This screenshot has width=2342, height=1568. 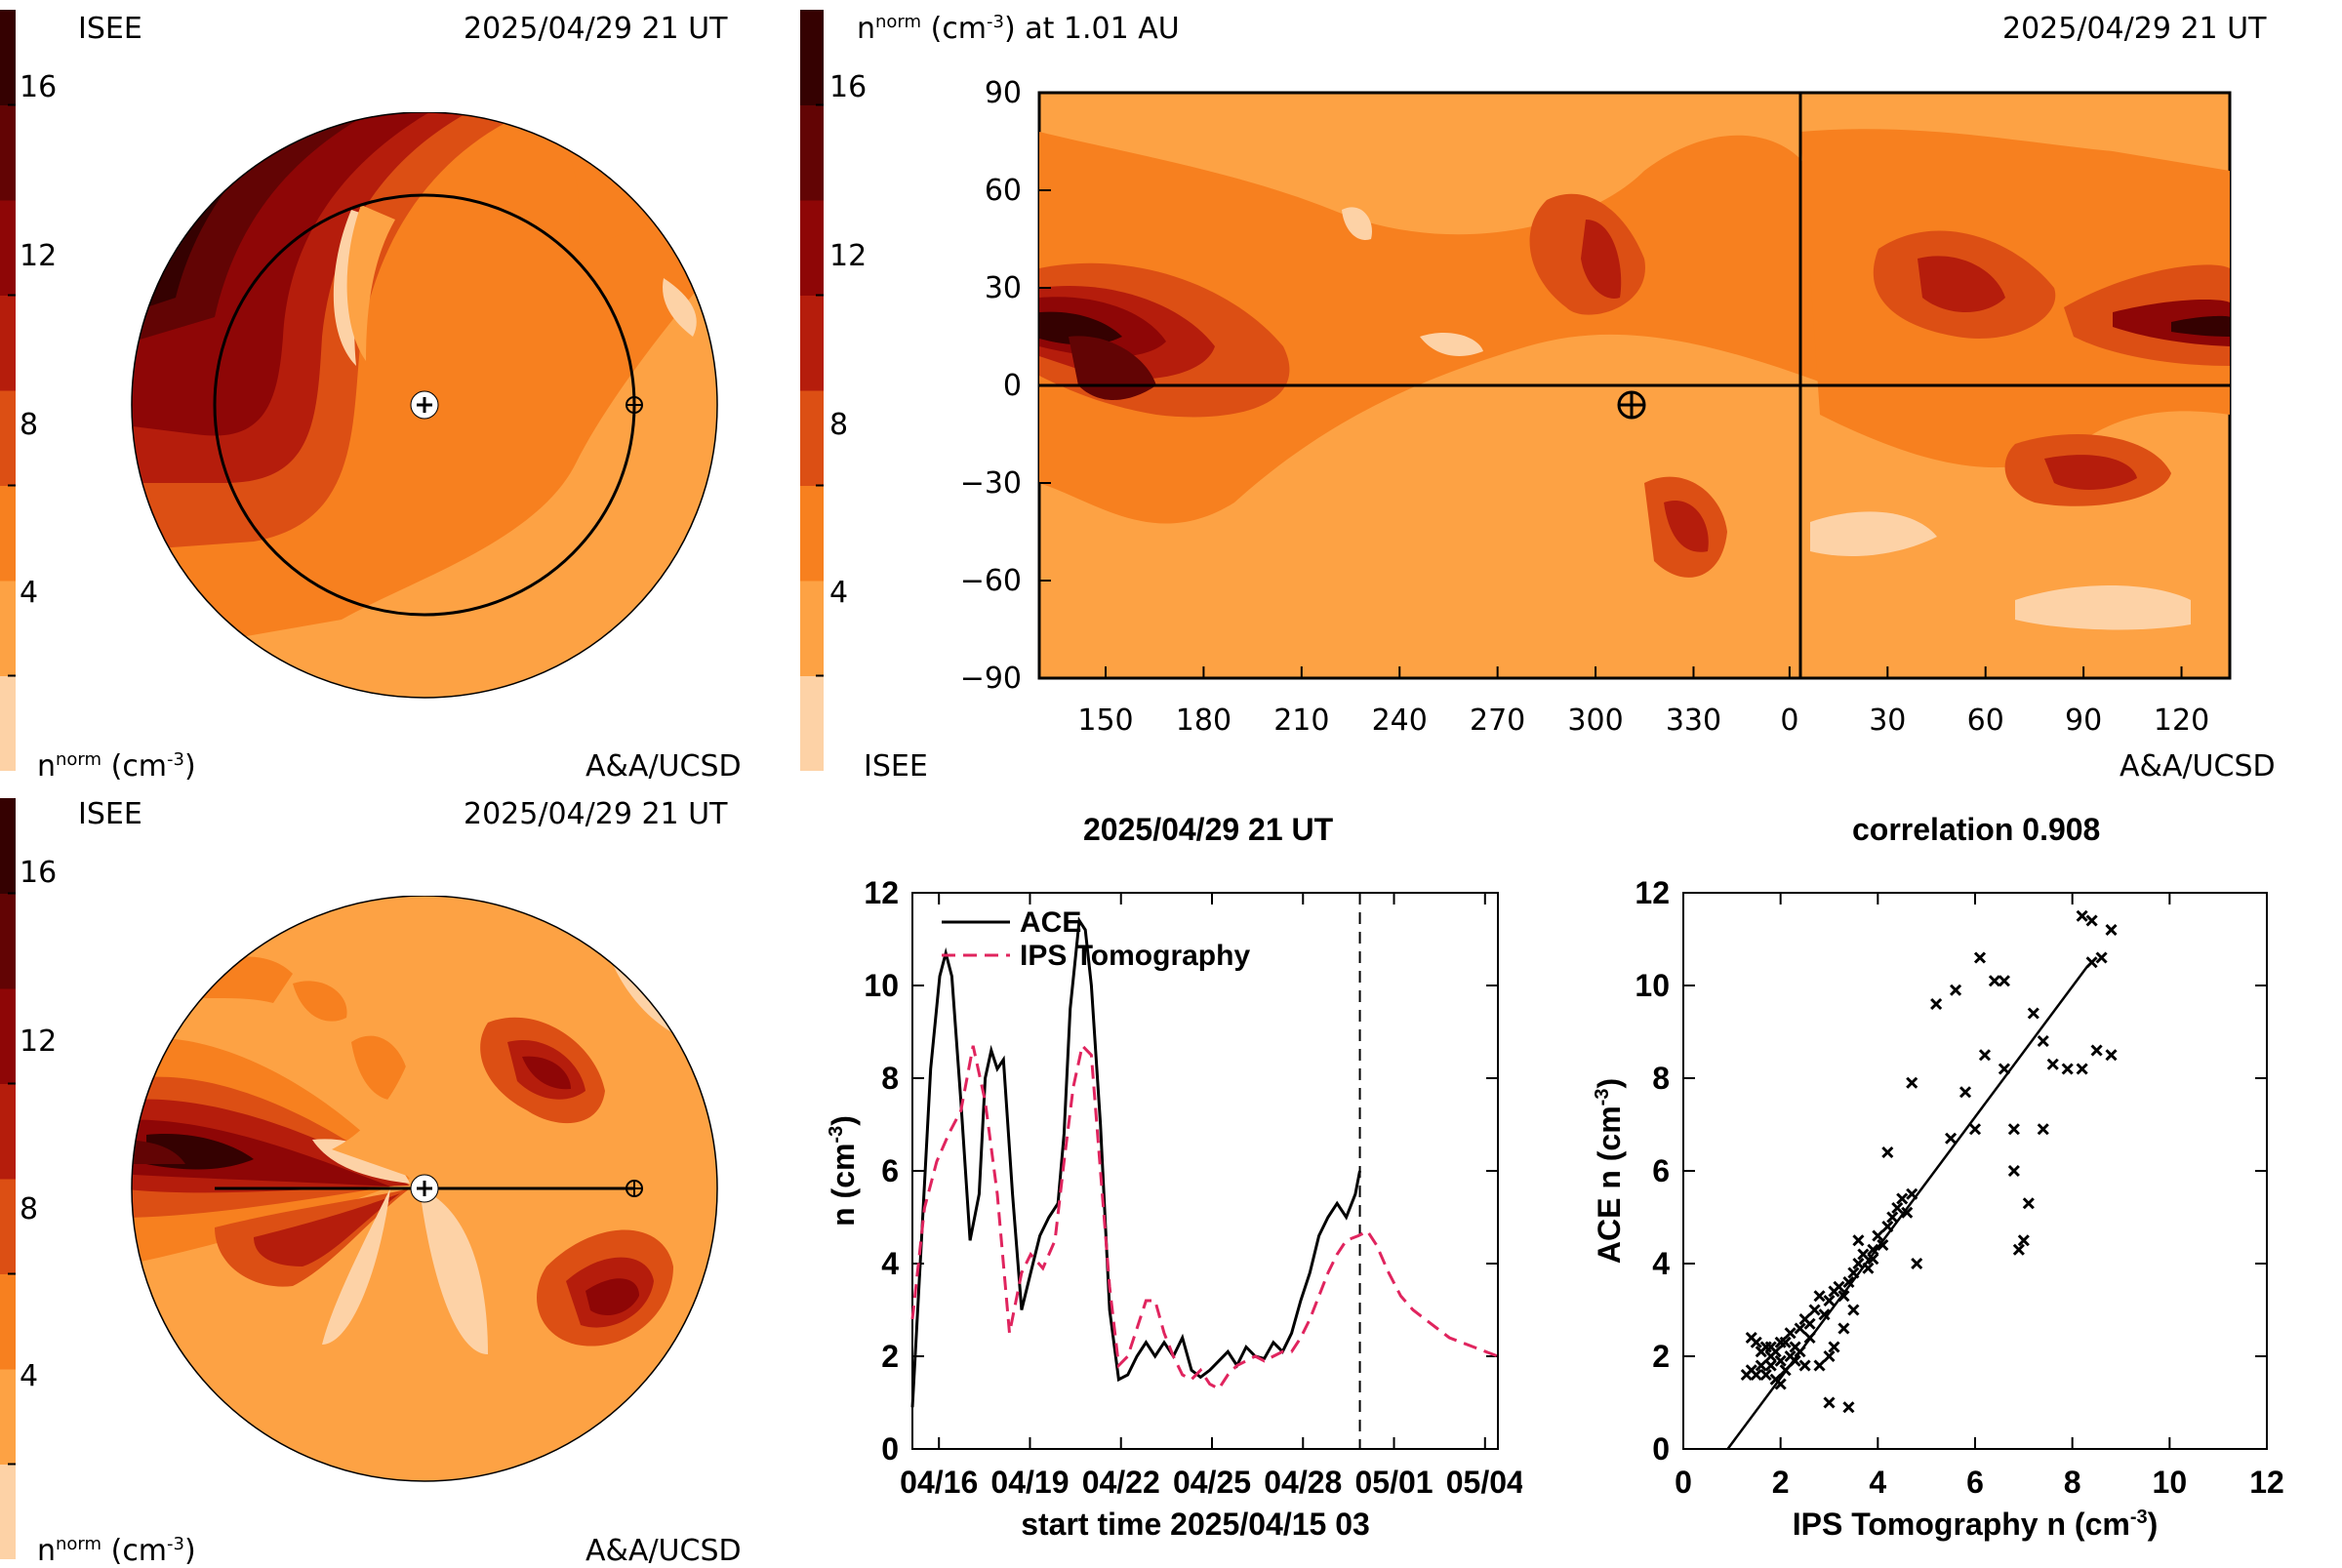 What do you see at coordinates (1003, 191) in the screenshot?
I see `map-y-tick-label: 60` at bounding box center [1003, 191].